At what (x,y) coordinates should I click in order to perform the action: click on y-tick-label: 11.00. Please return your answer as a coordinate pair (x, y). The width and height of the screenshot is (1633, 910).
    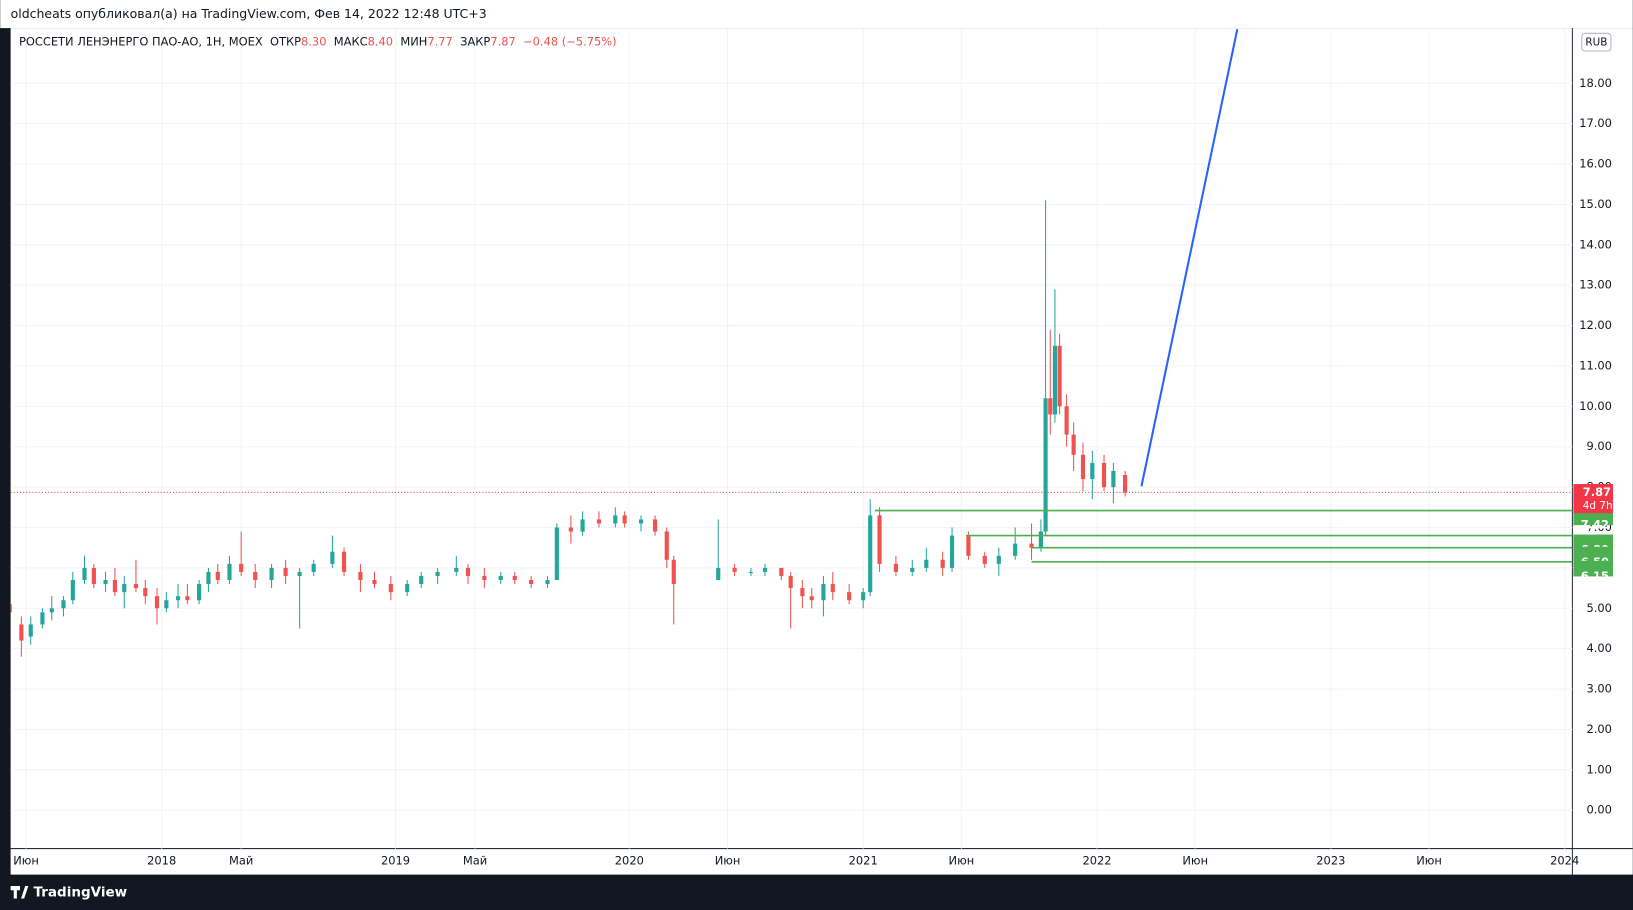
    Looking at the image, I should click on (1595, 365).